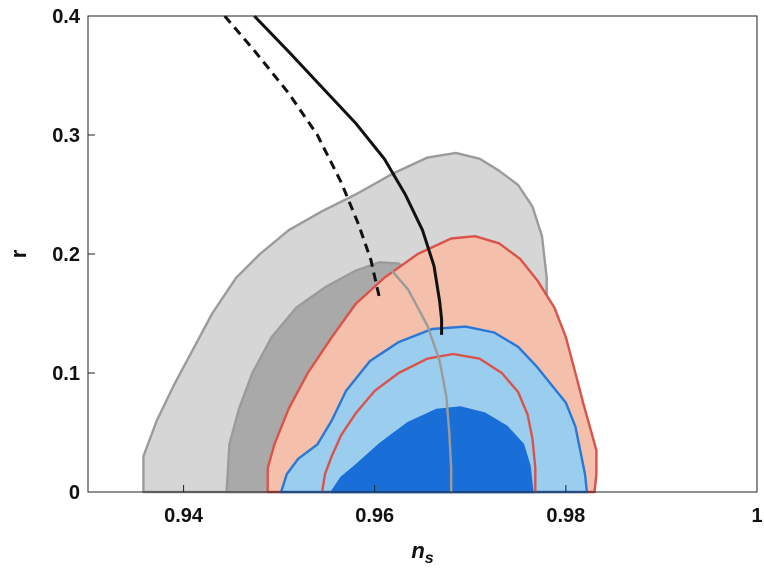 The height and width of the screenshot is (571, 764). What do you see at coordinates (184, 516) in the screenshot?
I see `x-tick-label: 0.94` at bounding box center [184, 516].